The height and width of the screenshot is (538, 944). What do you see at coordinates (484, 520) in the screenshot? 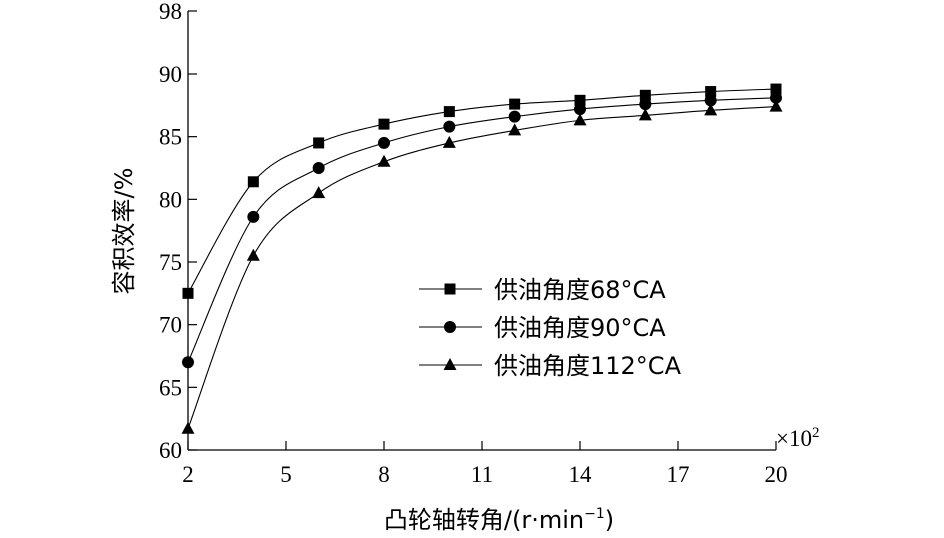
I see `x-axis-title-main: 凸轮轴转角/(r·min` at bounding box center [484, 520].